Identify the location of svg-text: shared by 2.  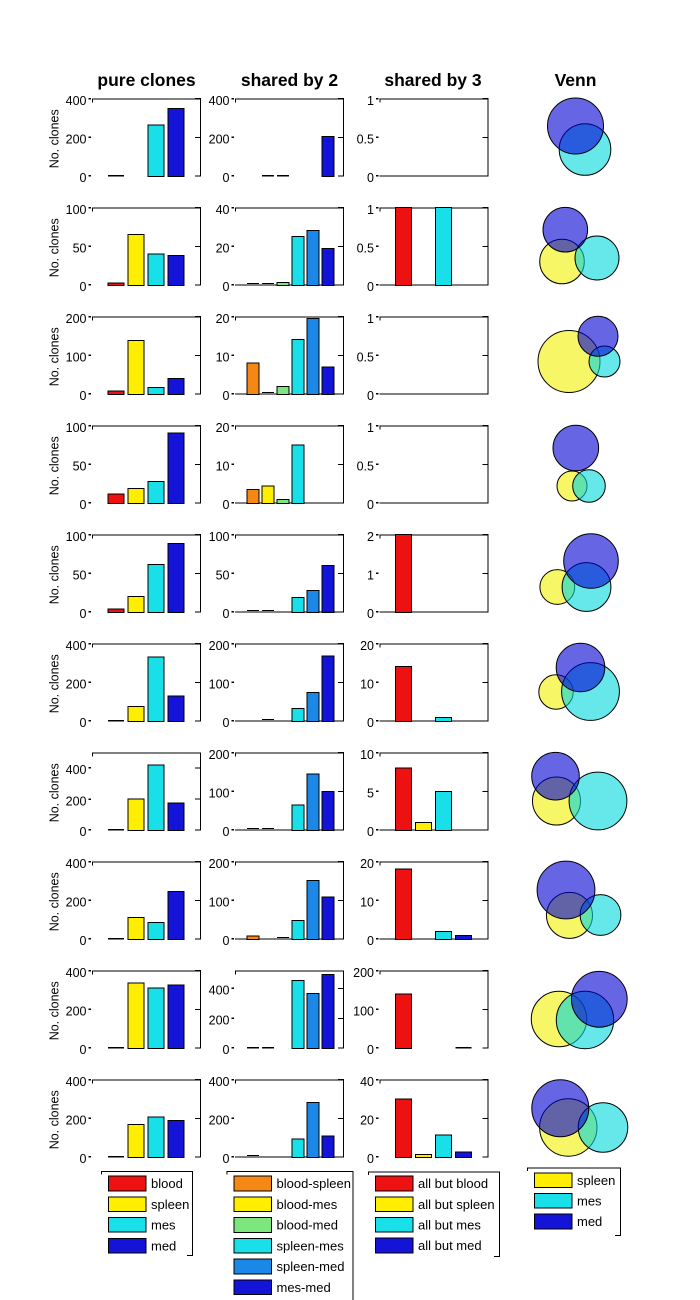
(290, 80).